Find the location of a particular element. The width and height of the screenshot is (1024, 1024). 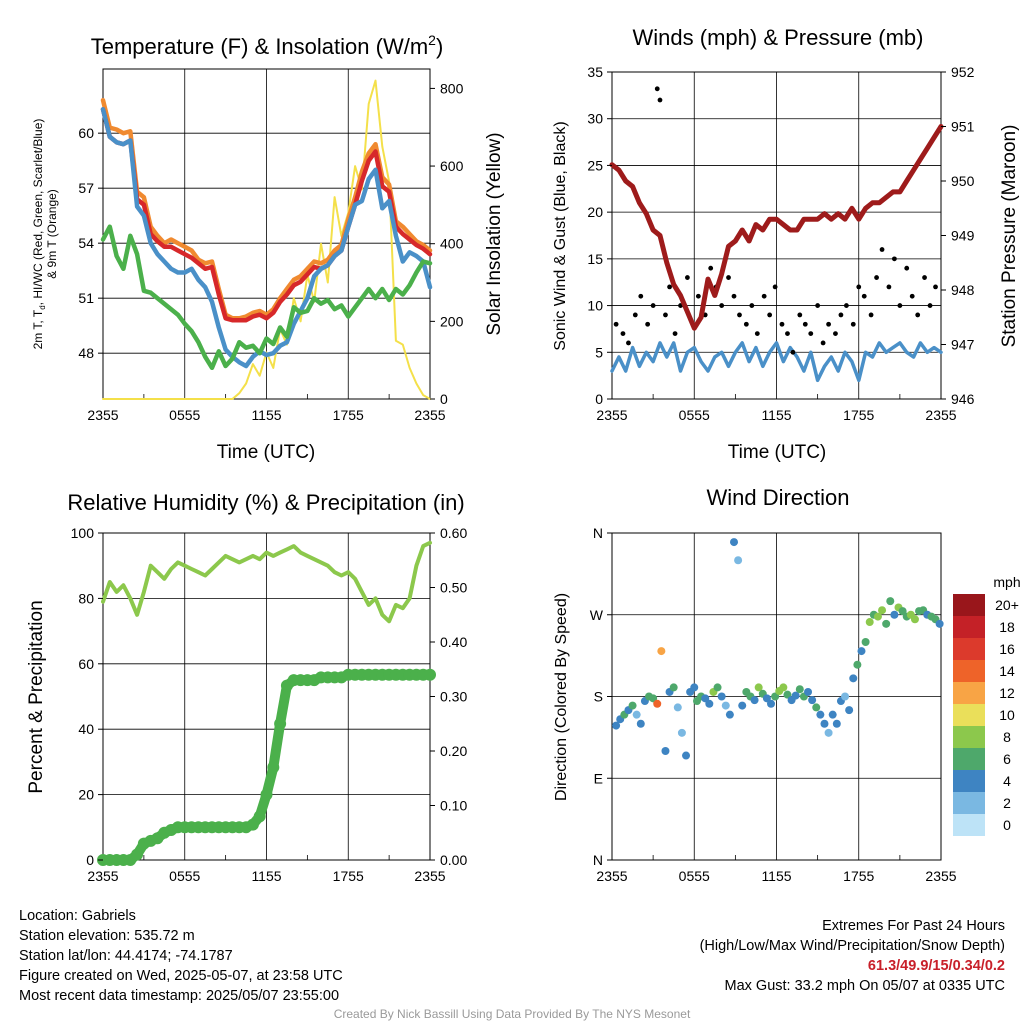

dir-x-tick-label: 1755 is located at coordinates (858, 876).